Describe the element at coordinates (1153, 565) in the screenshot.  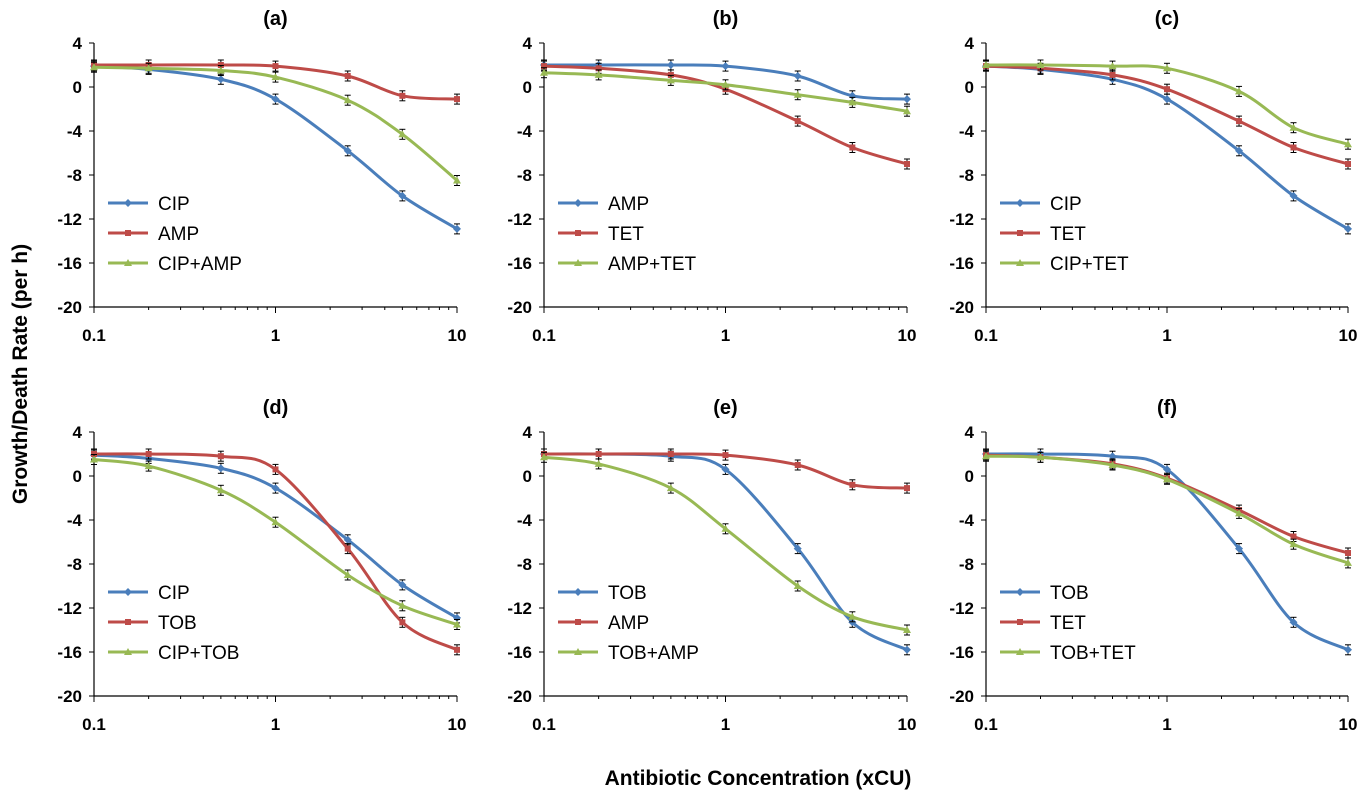
I see `chart-panel: 4 0 -4 -8 -12 -16 -200.1 1 10 (f) TOB TET TOB+TET` at that location.